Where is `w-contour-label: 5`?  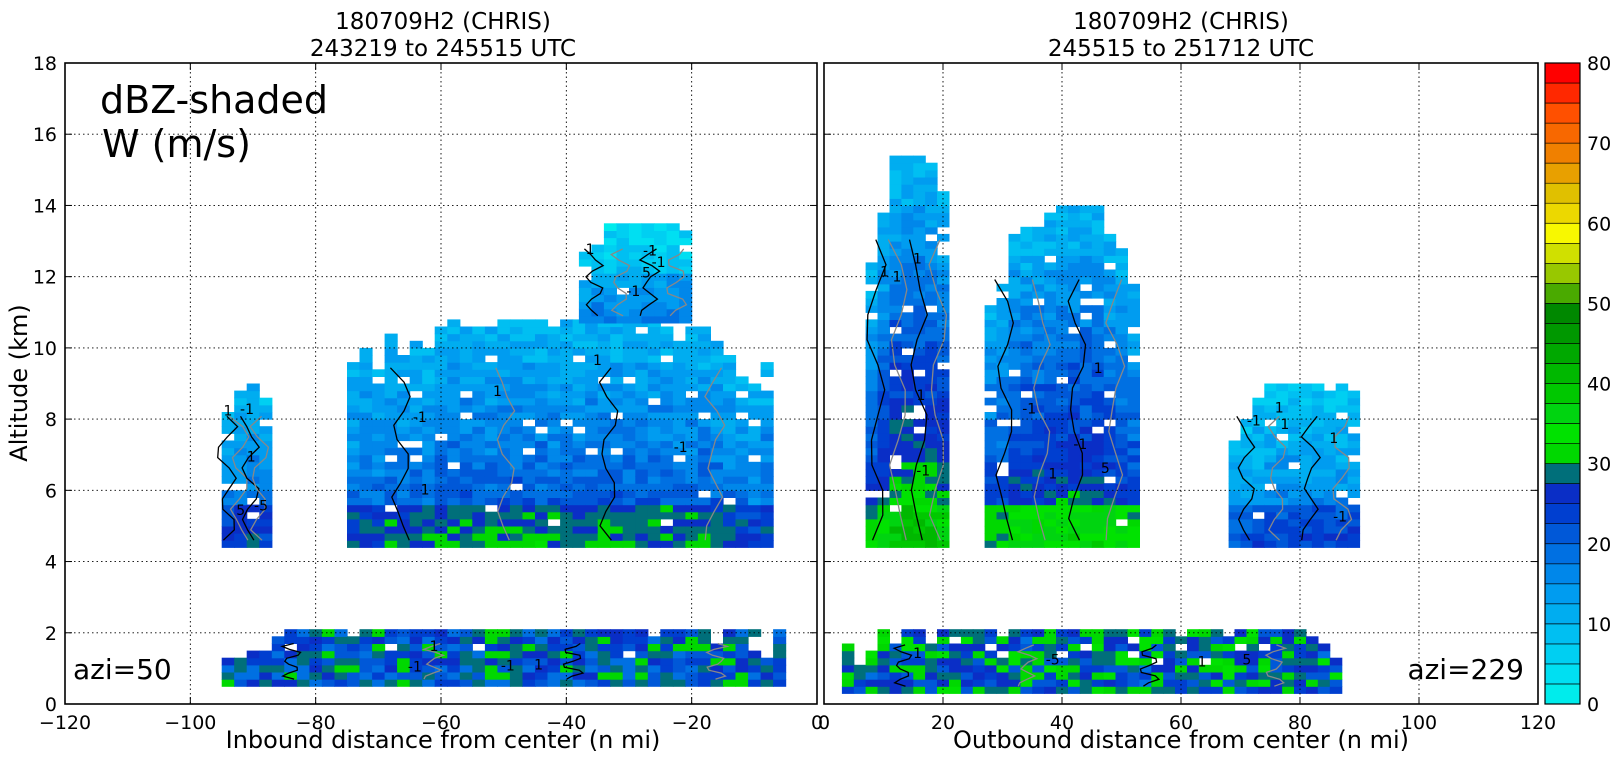 w-contour-label: 5 is located at coordinates (1105, 469).